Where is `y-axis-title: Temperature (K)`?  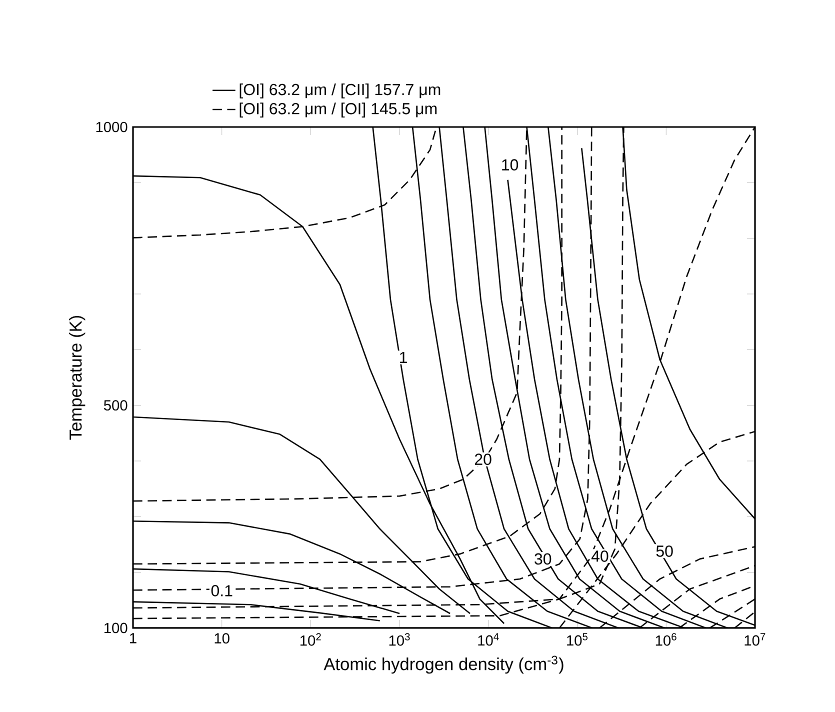
y-axis-title: Temperature (K) is located at coordinates (77, 378).